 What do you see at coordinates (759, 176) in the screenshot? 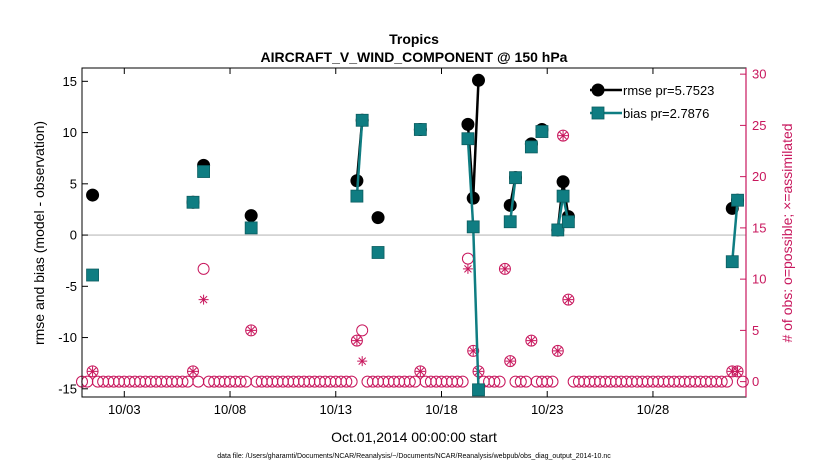
I see `y-right-tick-label: 20` at bounding box center [759, 176].